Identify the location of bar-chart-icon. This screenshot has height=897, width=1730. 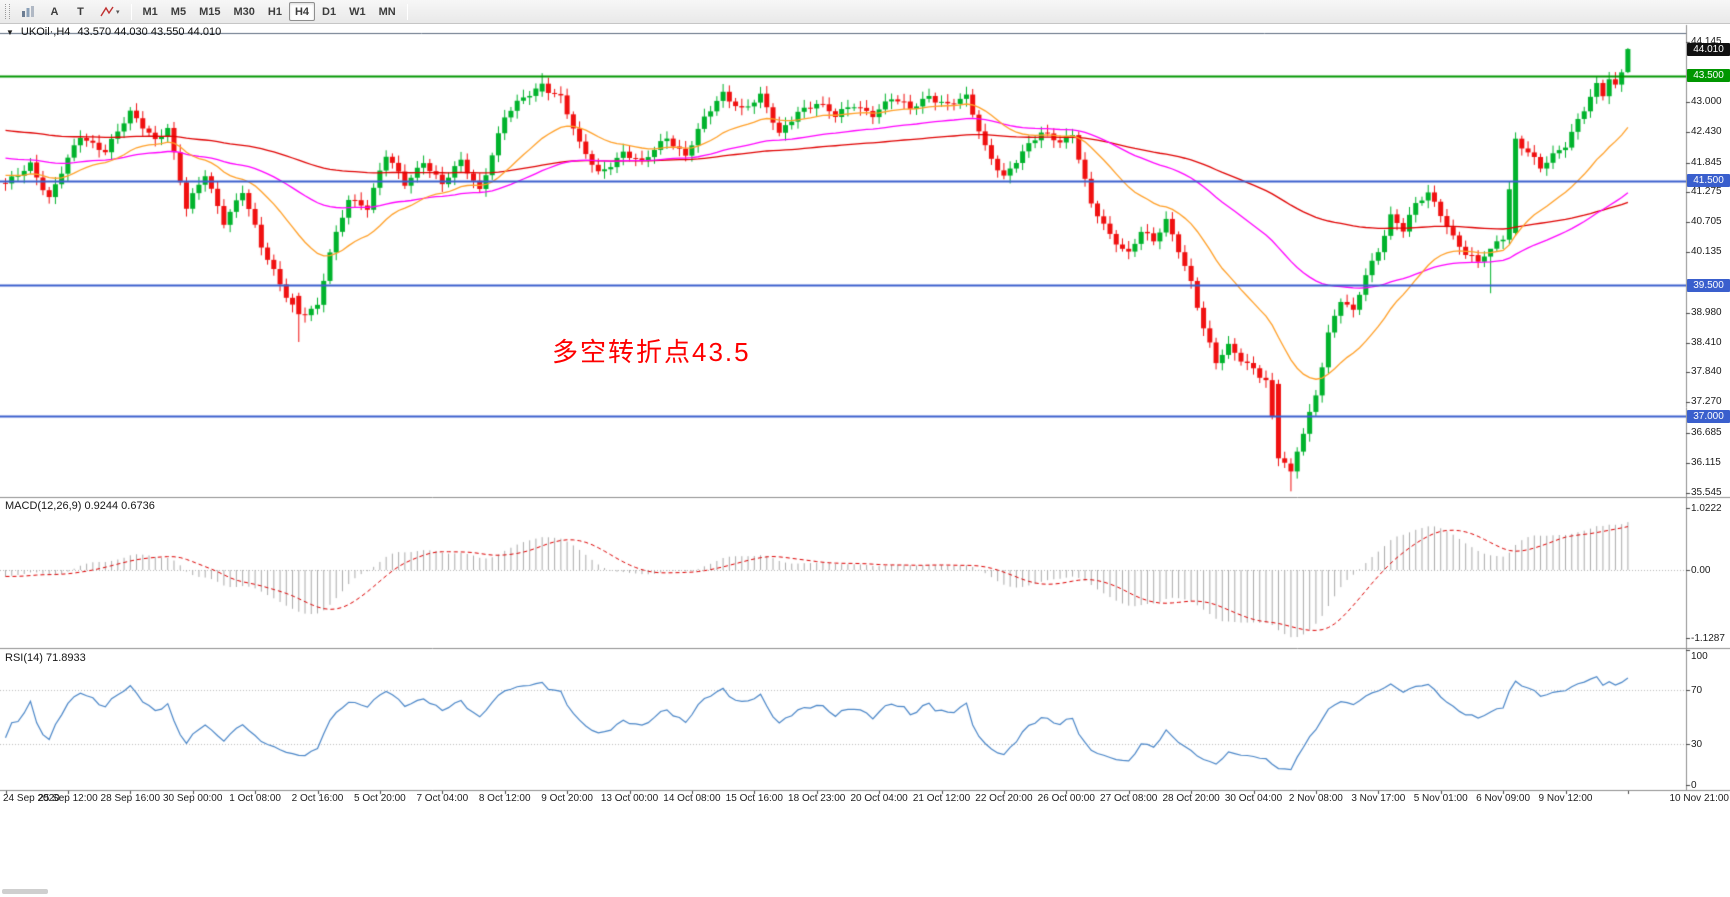
(28, 11).